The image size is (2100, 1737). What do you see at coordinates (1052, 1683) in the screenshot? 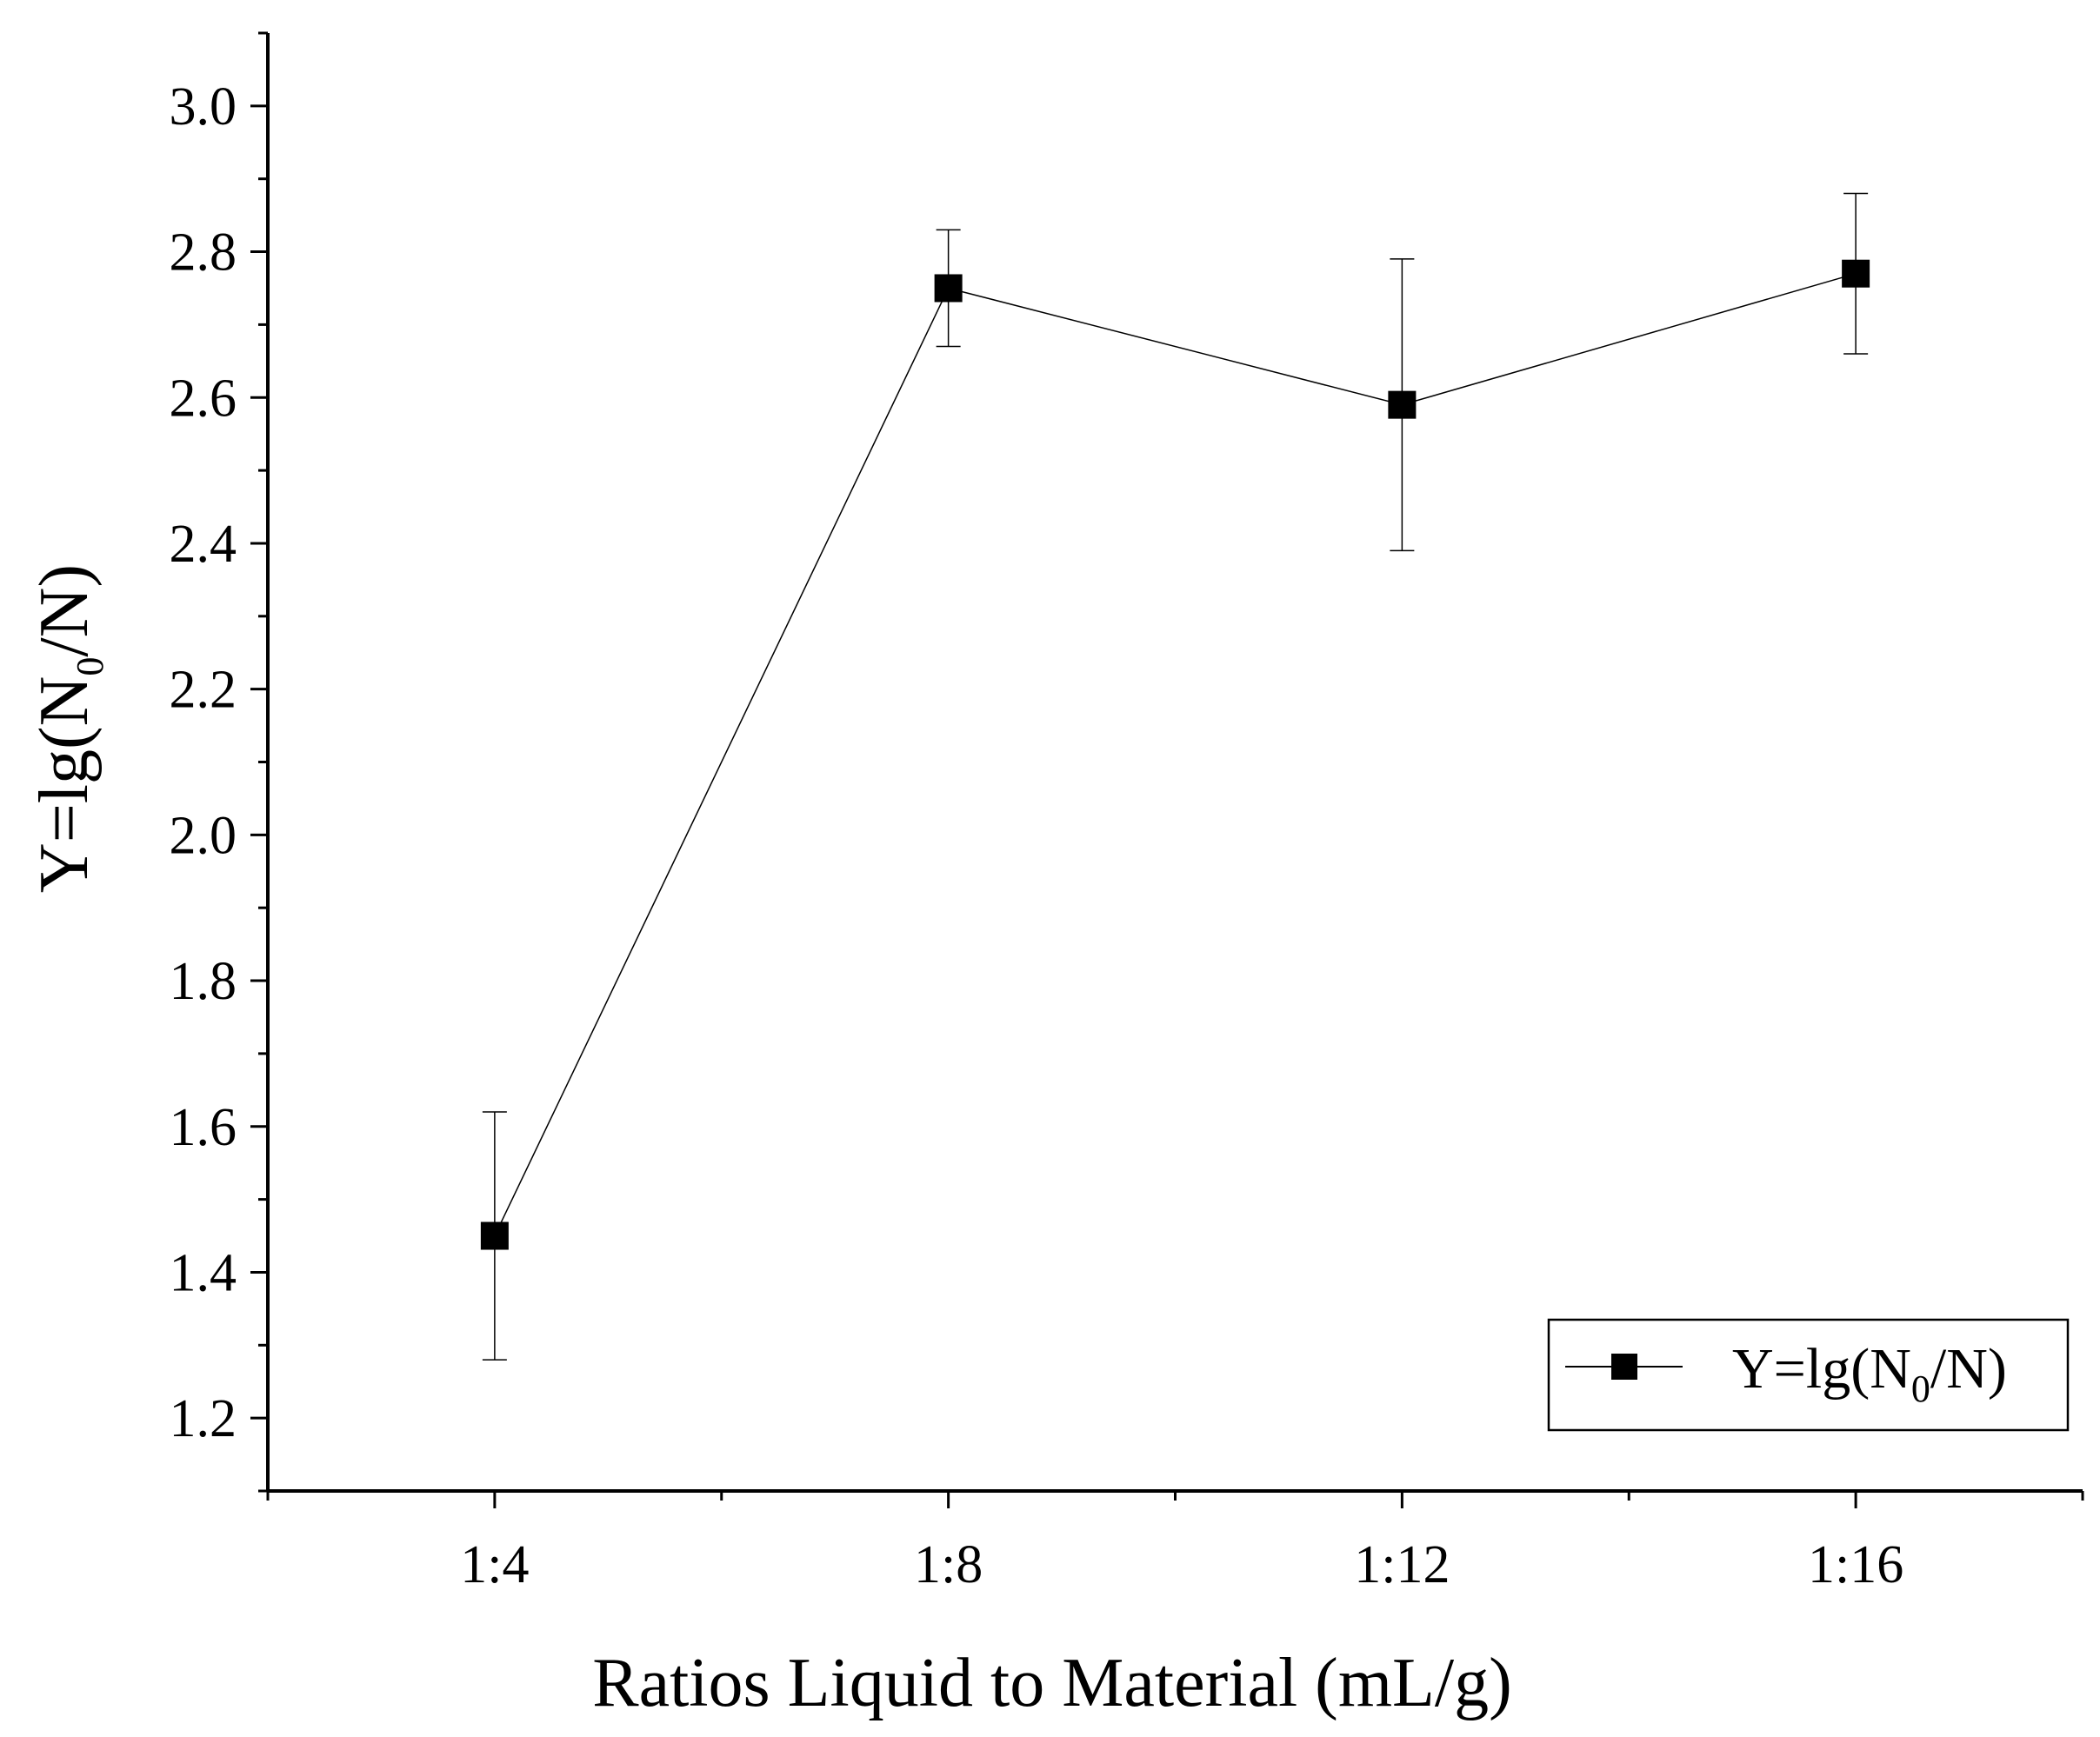
I see `x-axis-title: Ratios Liquid to Material (mL/g)` at bounding box center [1052, 1683].